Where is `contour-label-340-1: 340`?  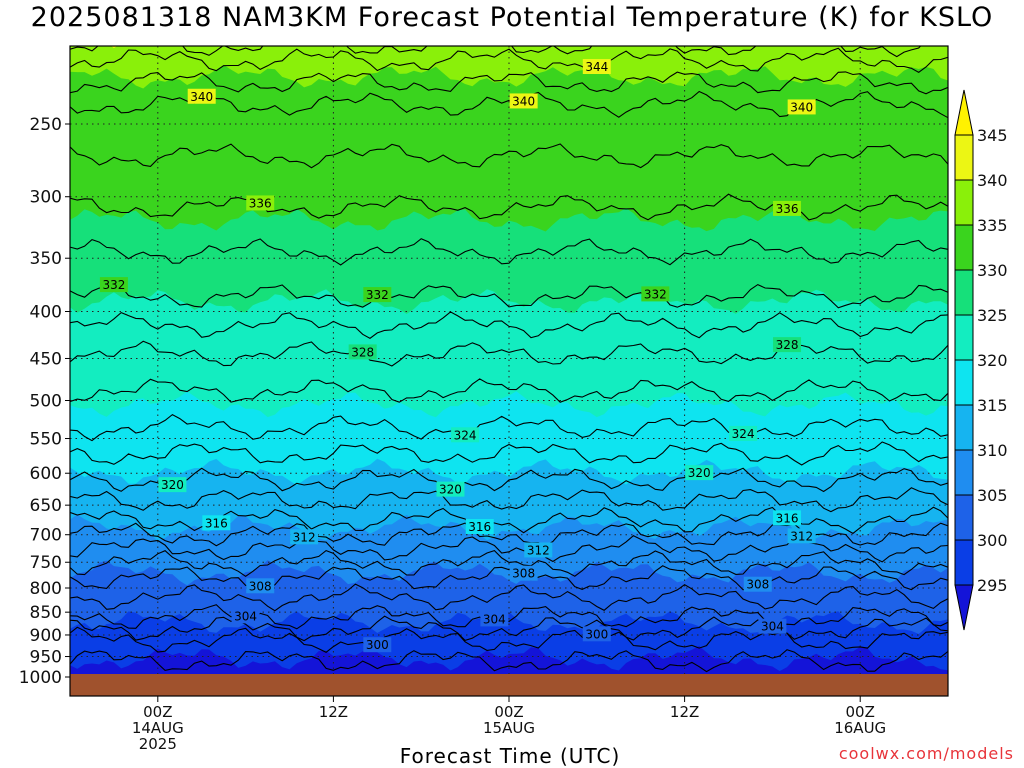
contour-label-340-1: 340 is located at coordinates (201, 96).